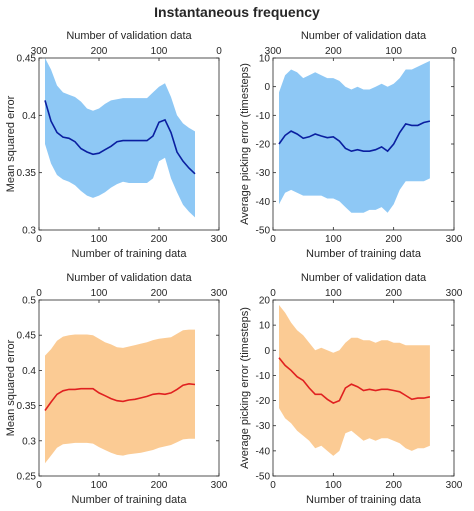 Image resolution: width=474 pixels, height=511 pixels. I want to click on y-tick-label: 0.5, so click(29, 301).